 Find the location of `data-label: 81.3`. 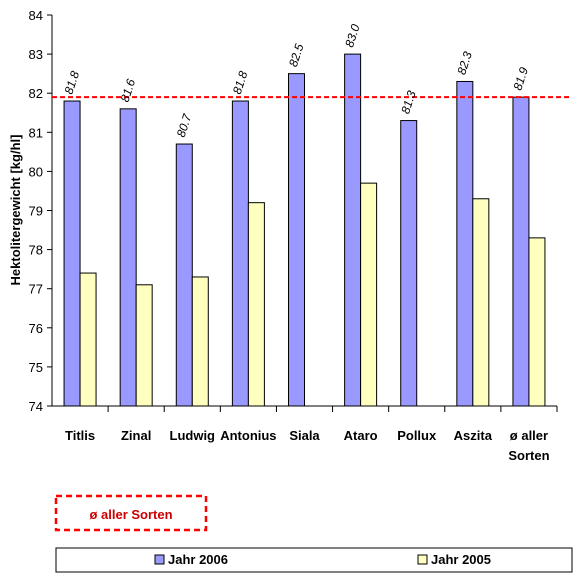

data-label: 81.3 is located at coordinates (408, 102).